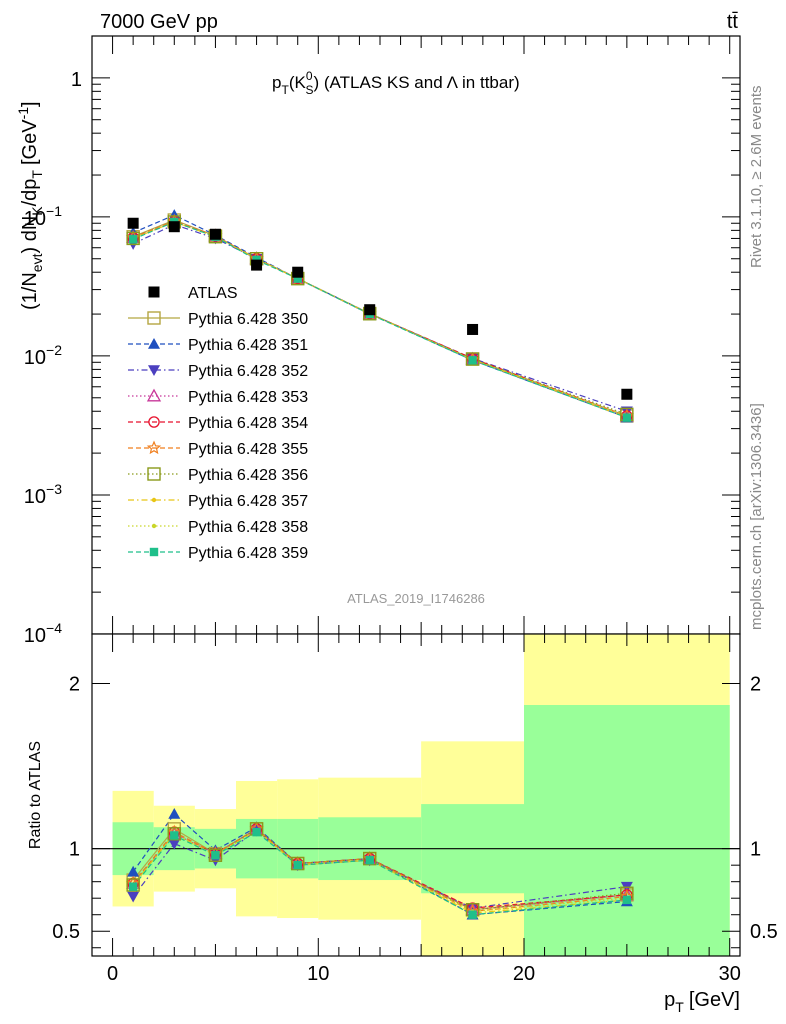  I want to click on xtick-label-3: 30, so click(730, 974).